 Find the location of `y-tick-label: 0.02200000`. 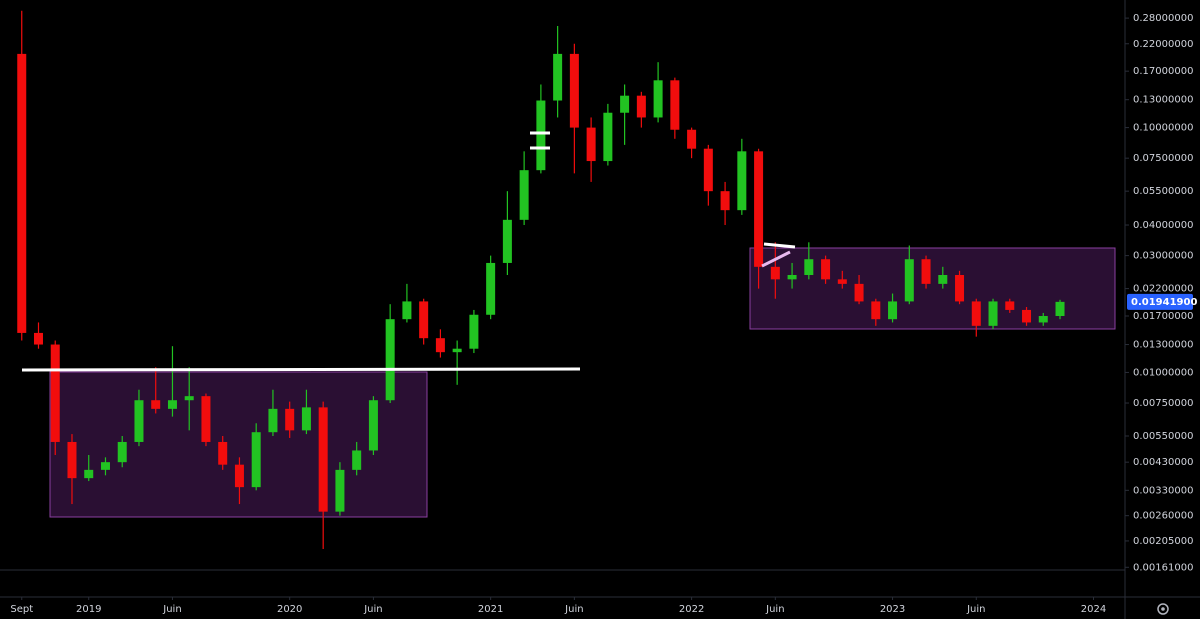

y-tick-label: 0.02200000 is located at coordinates (1163, 289).